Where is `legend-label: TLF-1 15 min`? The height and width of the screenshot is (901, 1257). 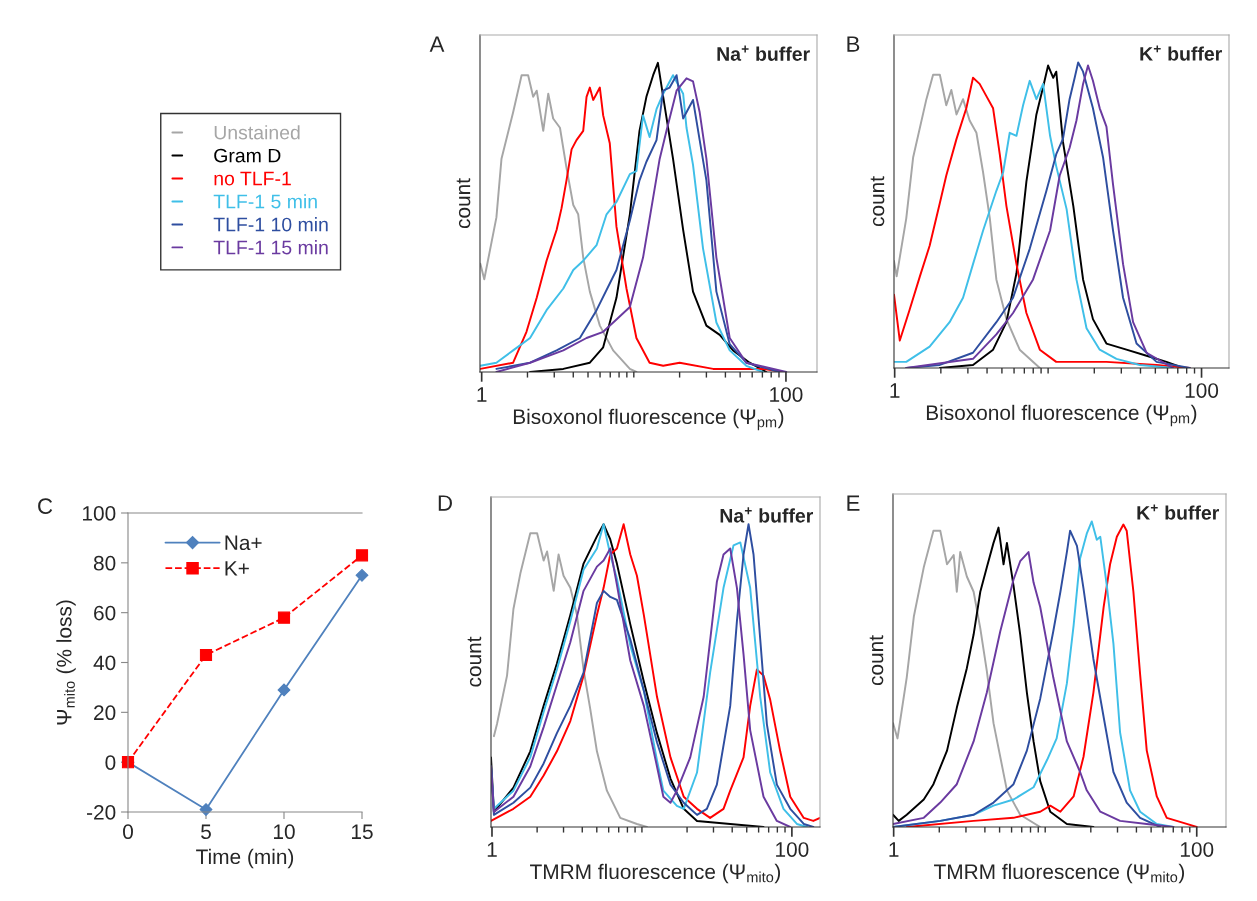 legend-label: TLF-1 15 min is located at coordinates (270, 247).